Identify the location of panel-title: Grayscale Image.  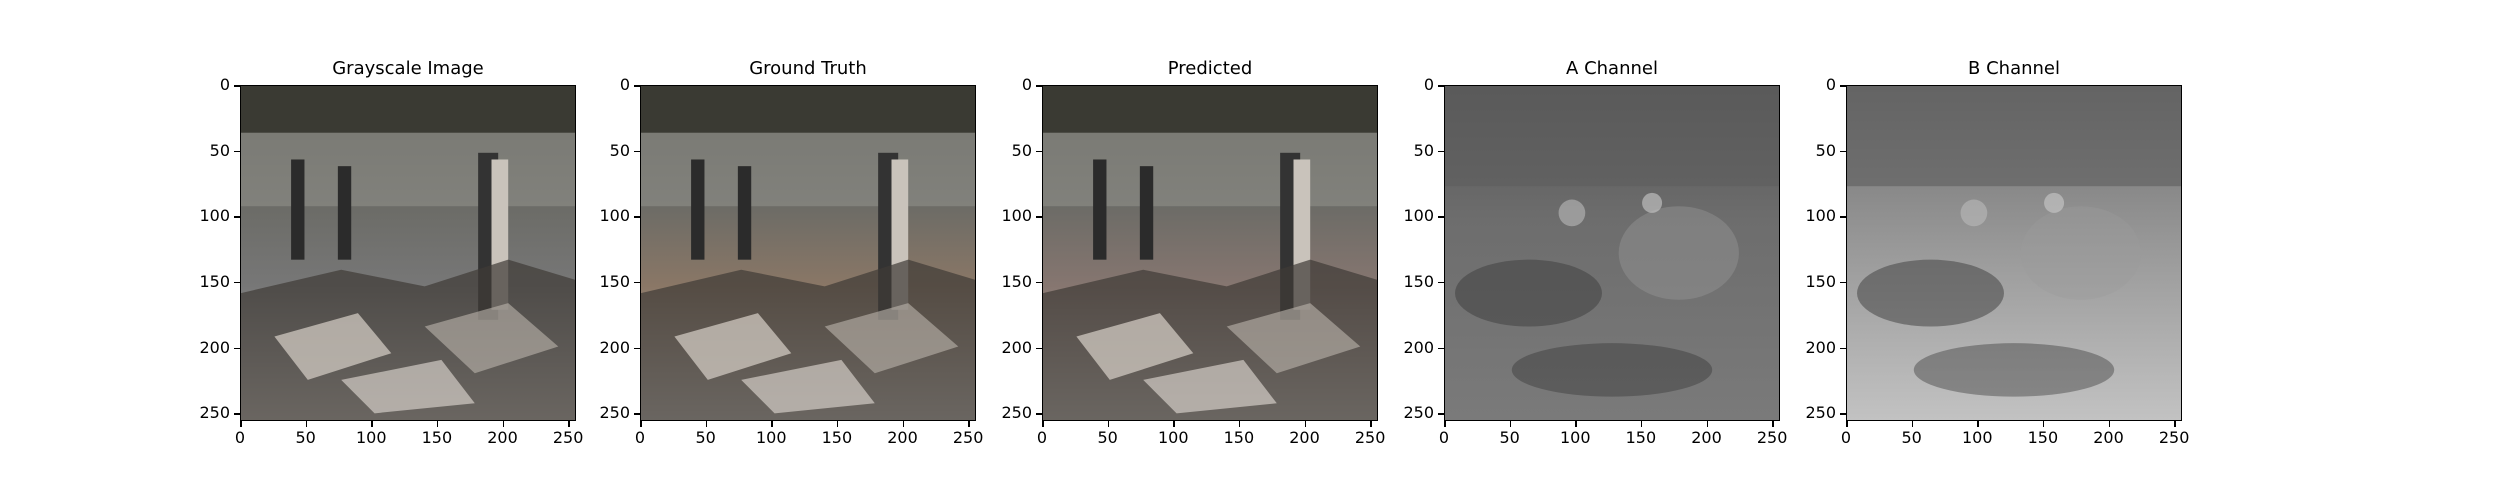
(408, 68).